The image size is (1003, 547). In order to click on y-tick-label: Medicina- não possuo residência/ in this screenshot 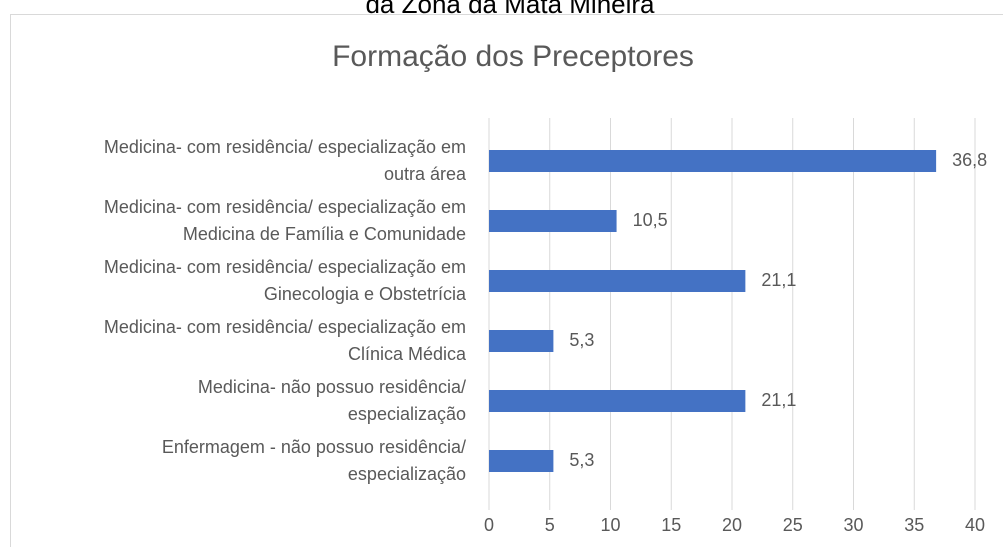, I will do `click(332, 387)`.